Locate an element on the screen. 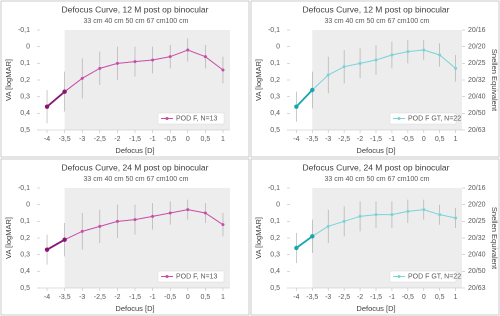  y2-tick-label: 20/63 is located at coordinates (477, 288).